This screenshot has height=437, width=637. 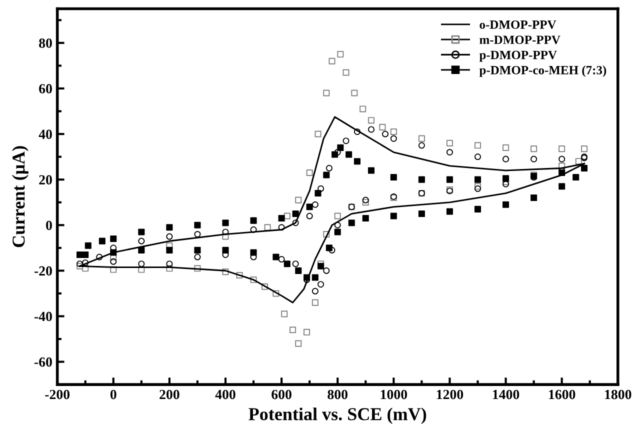 What do you see at coordinates (43, 317) in the screenshot?
I see `y-tick-label: -40` at bounding box center [43, 317].